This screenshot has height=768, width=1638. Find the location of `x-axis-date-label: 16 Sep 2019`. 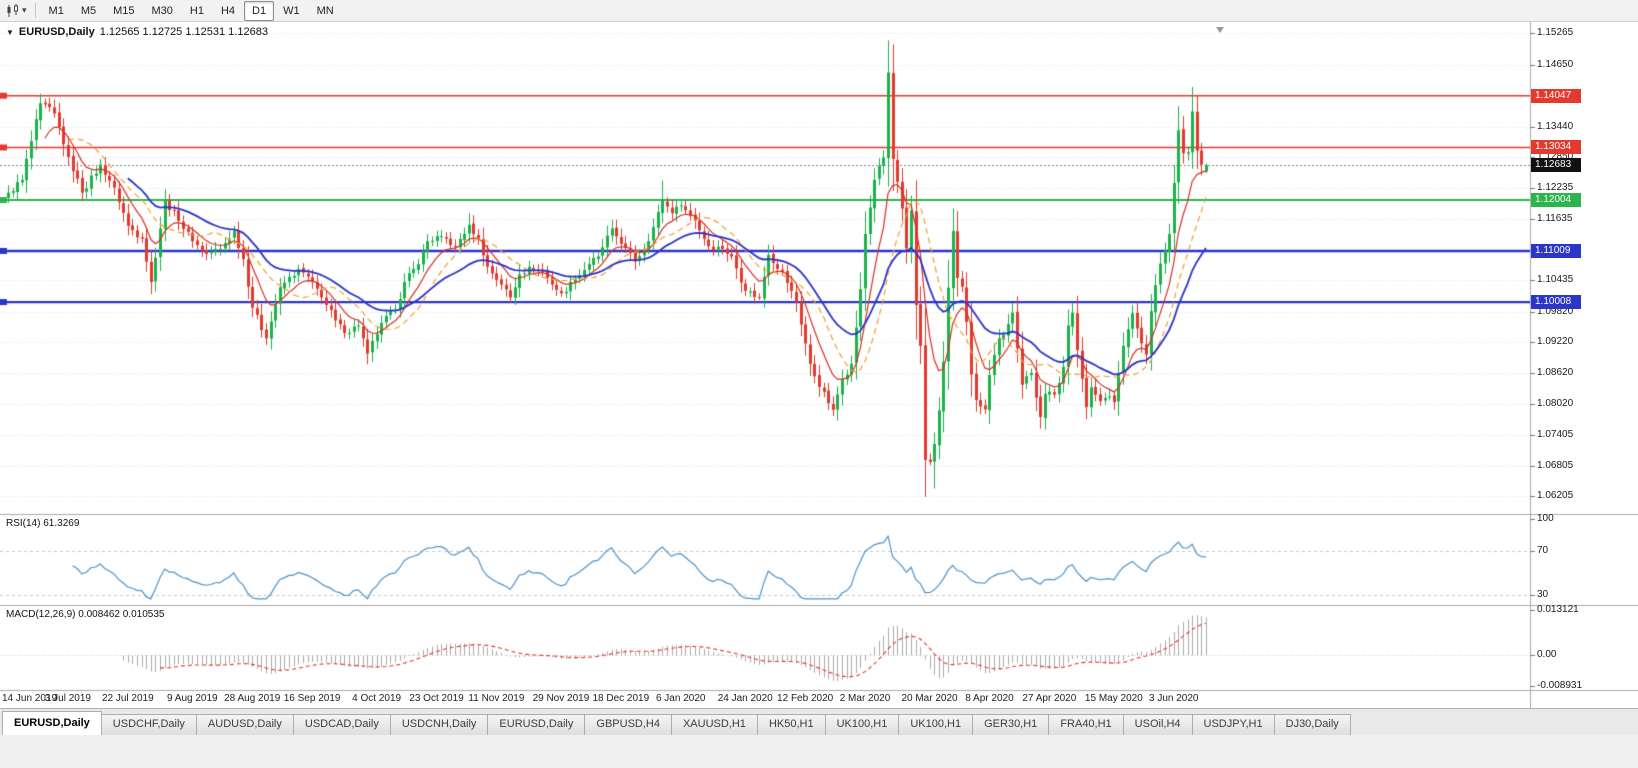

x-axis-date-label: 16 Sep 2019 is located at coordinates (312, 698).